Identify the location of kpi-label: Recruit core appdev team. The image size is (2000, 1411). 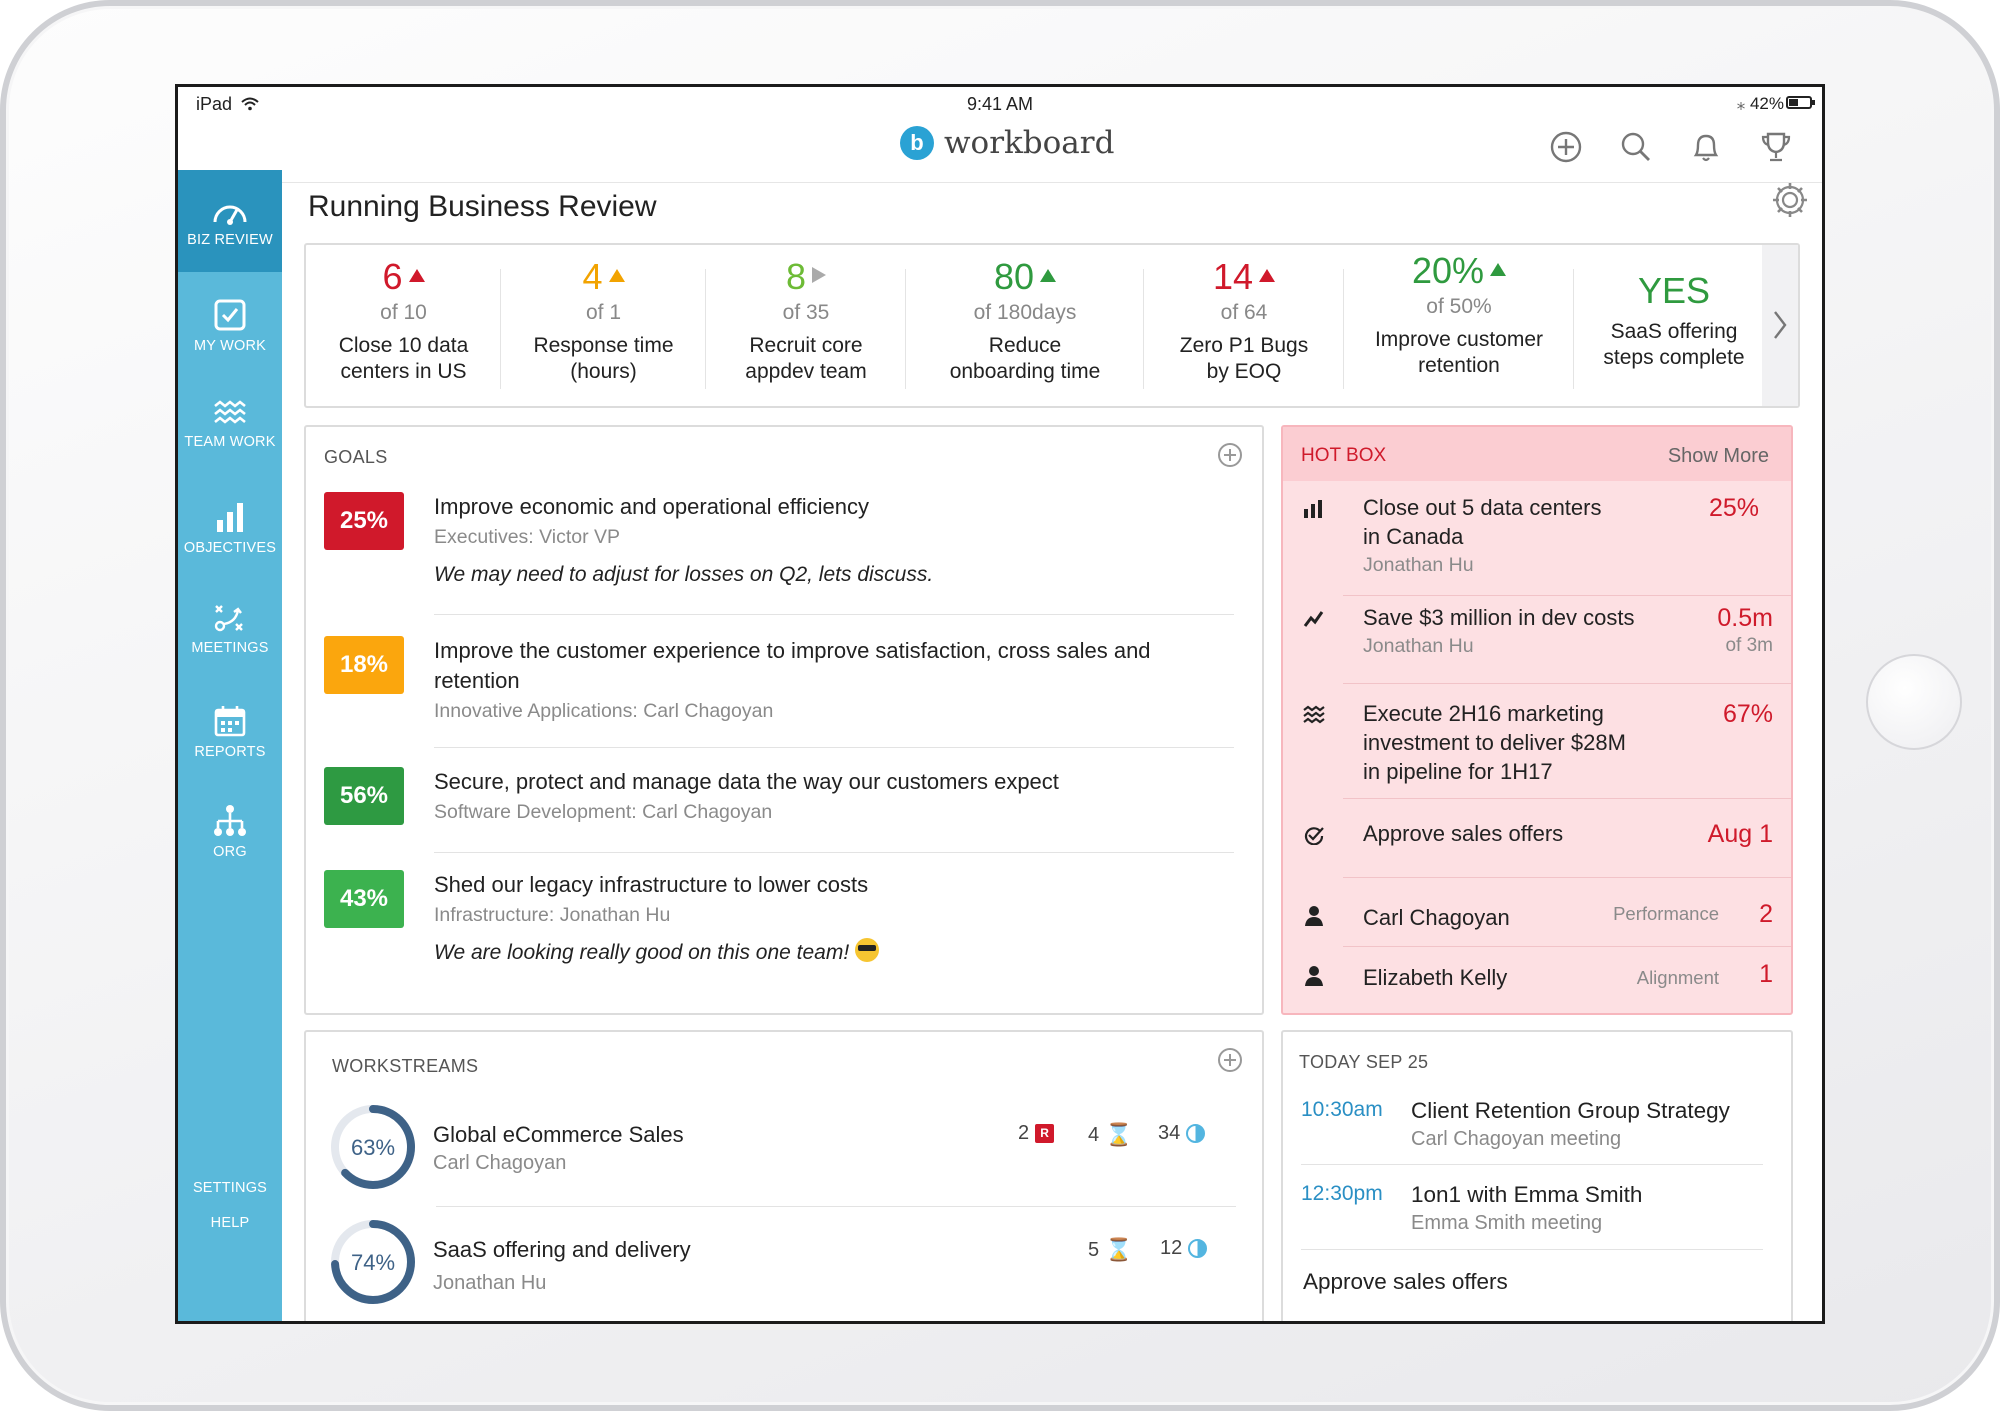
(806, 358).